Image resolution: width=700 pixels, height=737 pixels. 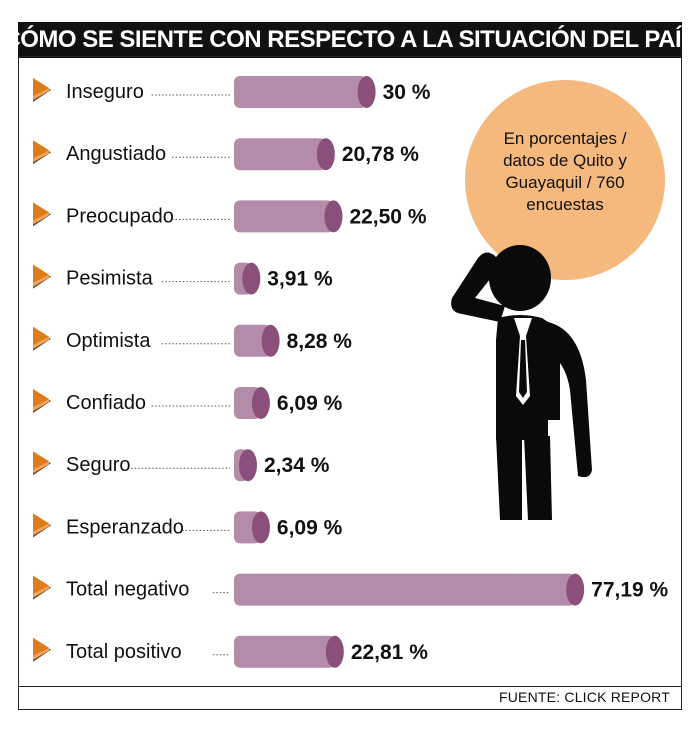 I want to click on value-label: 77,19 %, so click(x=629, y=590).